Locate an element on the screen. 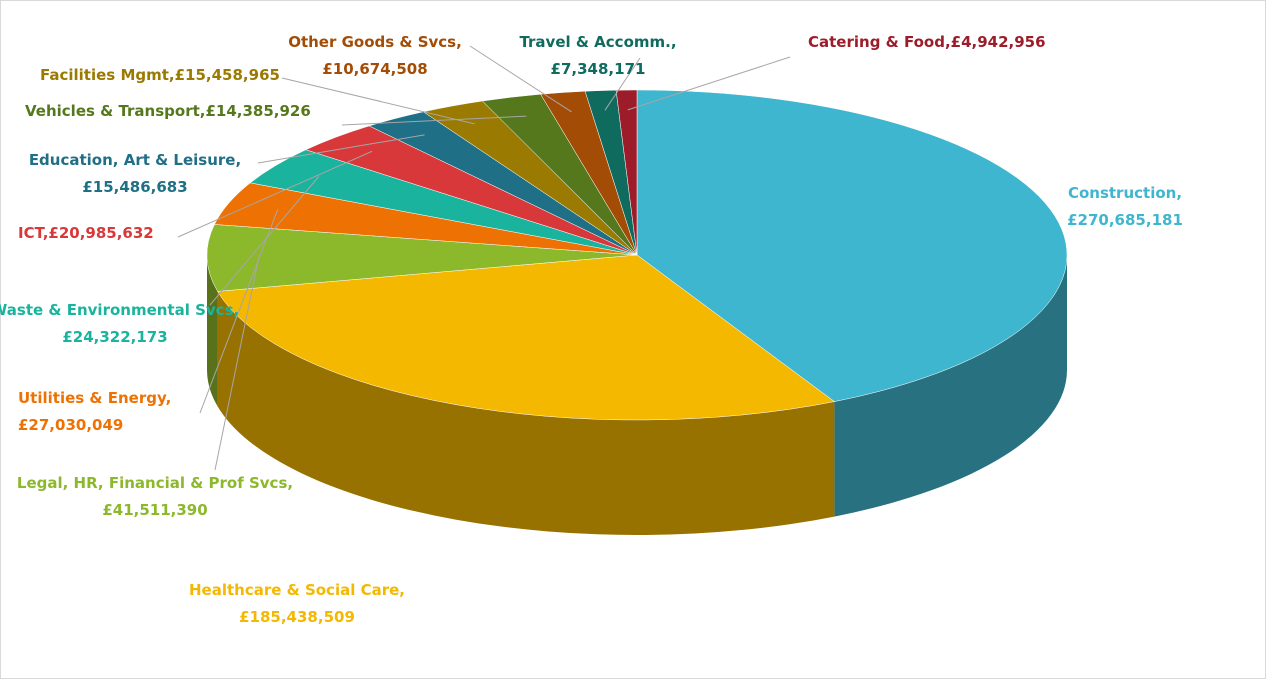  category-name: Utilities & Energy is located at coordinates (92, 398).